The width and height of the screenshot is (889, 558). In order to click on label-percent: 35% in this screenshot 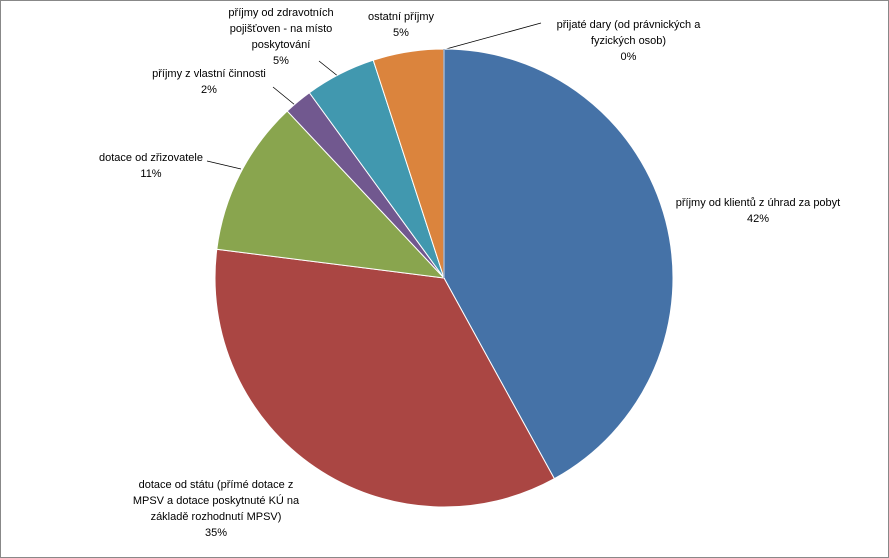, I will do `click(216, 533)`.